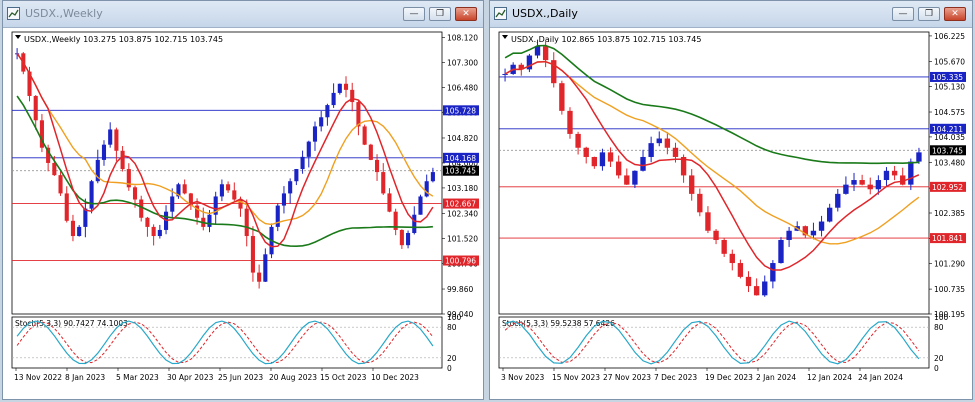 The image size is (975, 402). What do you see at coordinates (240, 377) in the screenshot?
I see `time-axis-label: 25 Jun 2023` at bounding box center [240, 377].